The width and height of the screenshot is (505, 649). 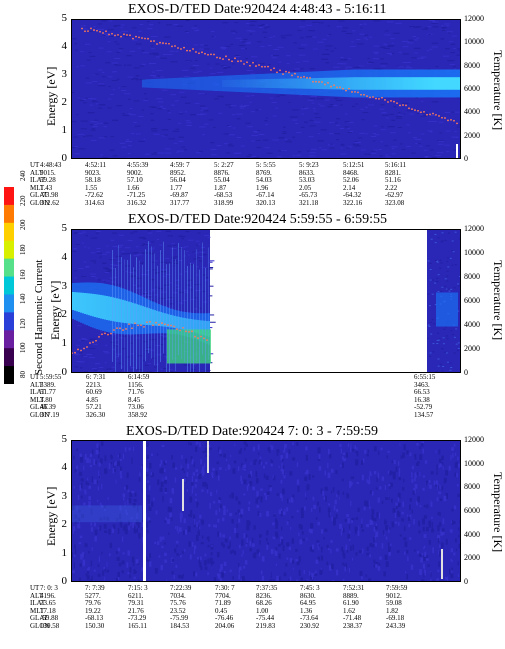 I want to click on y2-tick-label: 12000, so click(x=474, y=439).